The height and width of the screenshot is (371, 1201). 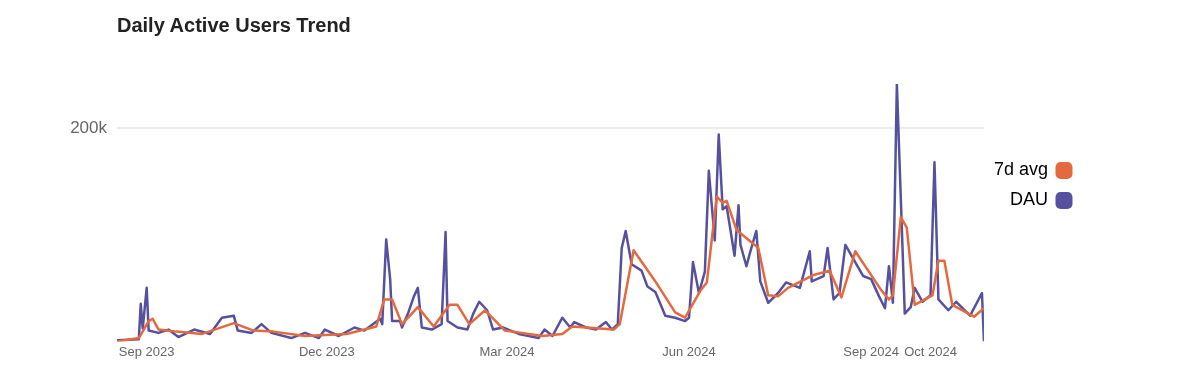 I want to click on x-tick-label: Sep 2024, so click(x=871, y=351).